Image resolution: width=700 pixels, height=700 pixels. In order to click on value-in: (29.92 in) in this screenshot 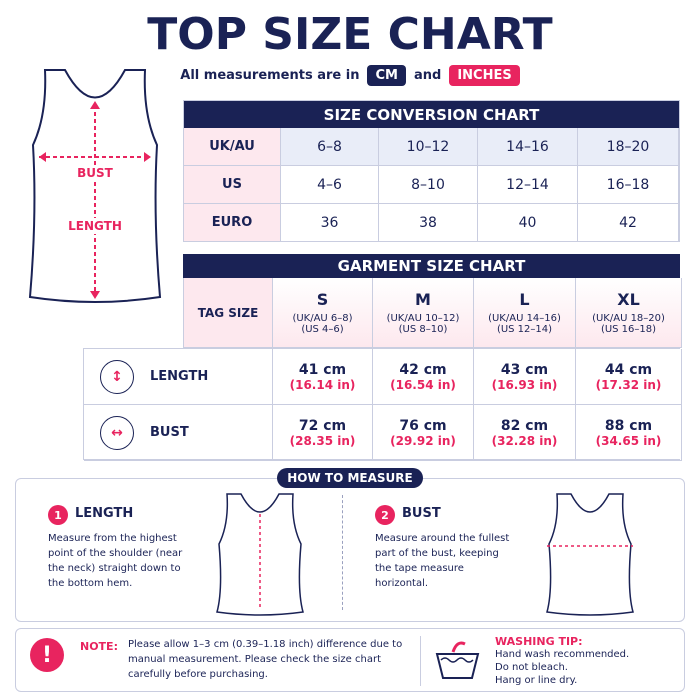, I will do `click(423, 440)`.